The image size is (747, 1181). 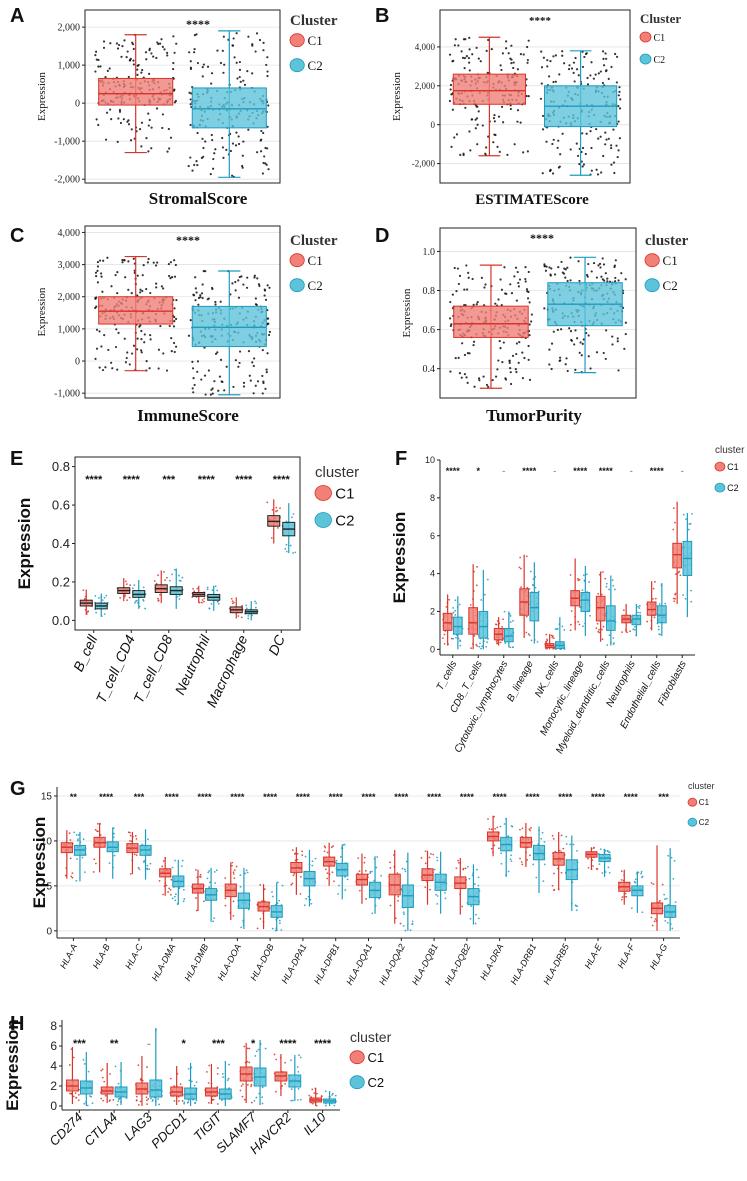 What do you see at coordinates (183, 1044) in the screenshot?
I see `significance-label: *` at bounding box center [183, 1044].